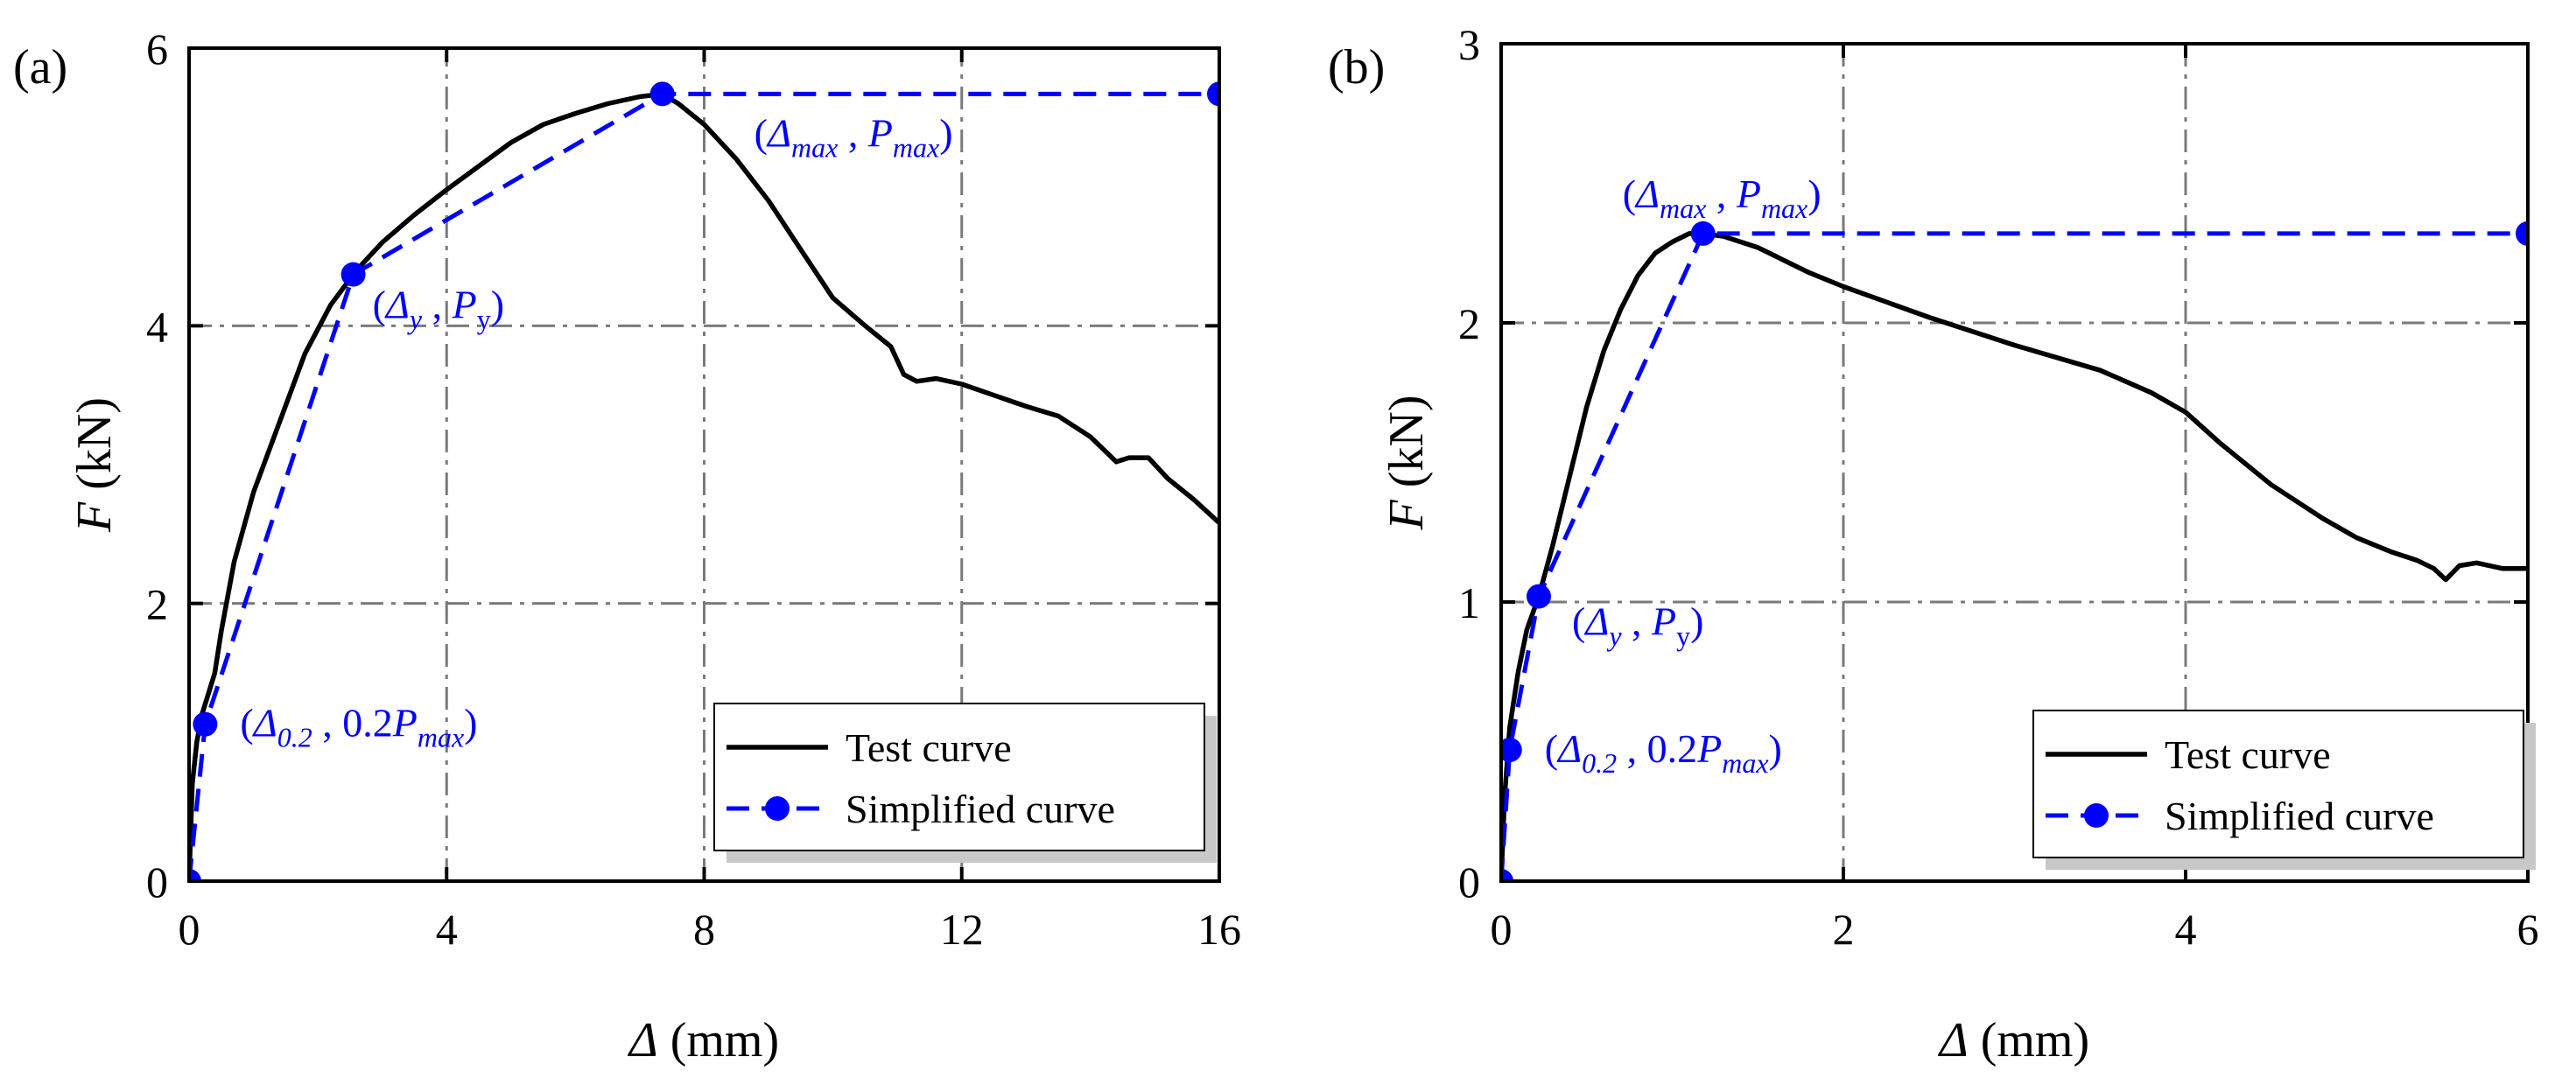 The image size is (2576, 1092). I want to click on y-tick-label: 4, so click(157, 326).